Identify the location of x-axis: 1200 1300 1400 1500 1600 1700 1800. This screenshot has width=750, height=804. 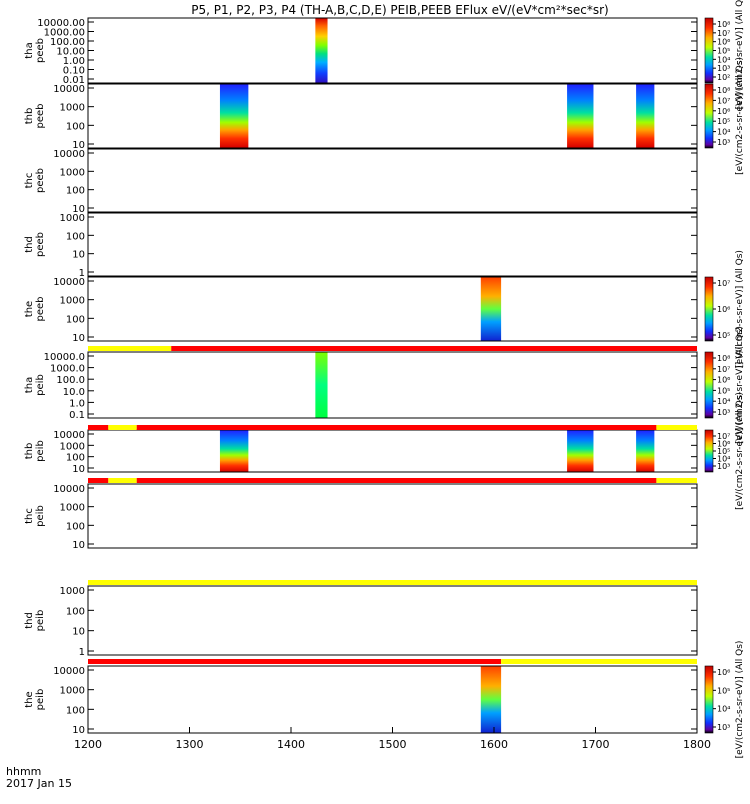
(392, 739).